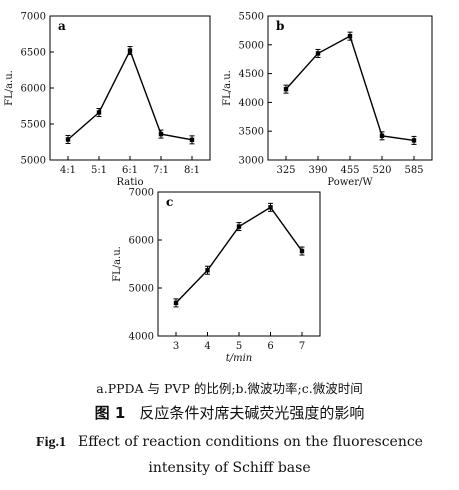 The width and height of the screenshot is (459, 490). Describe the element at coordinates (51, 442) in the screenshot. I see `caption-en-label: Fig.1` at that location.